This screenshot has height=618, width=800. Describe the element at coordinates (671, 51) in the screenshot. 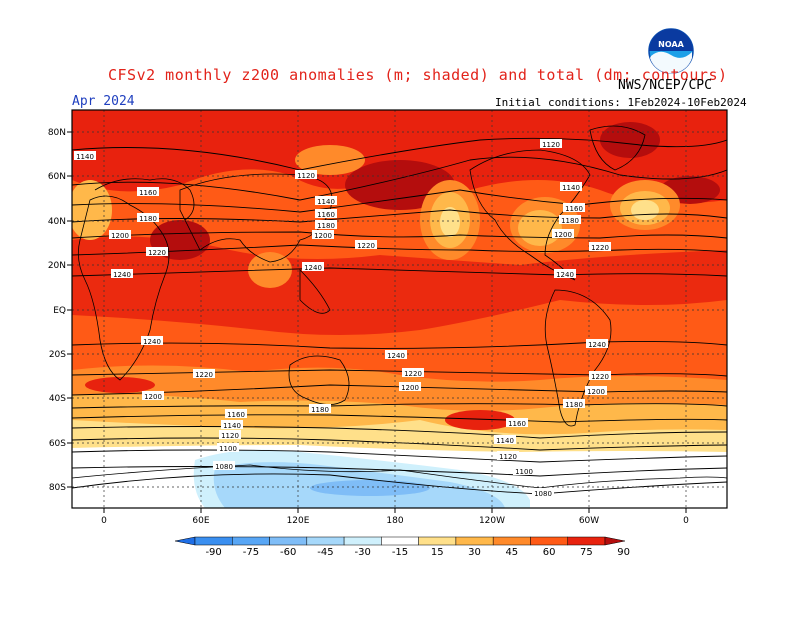

I see `noaa-logo: NOAA` at that location.